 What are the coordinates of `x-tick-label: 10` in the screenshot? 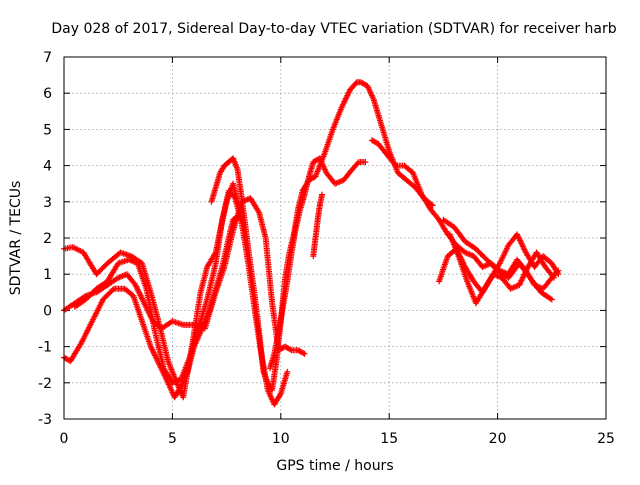 It's located at (281, 439).